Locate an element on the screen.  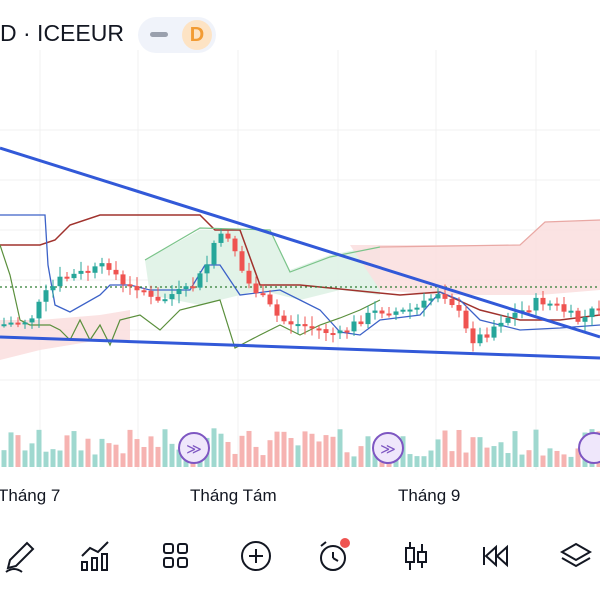
layouts-button is located at coordinates (176, 556).